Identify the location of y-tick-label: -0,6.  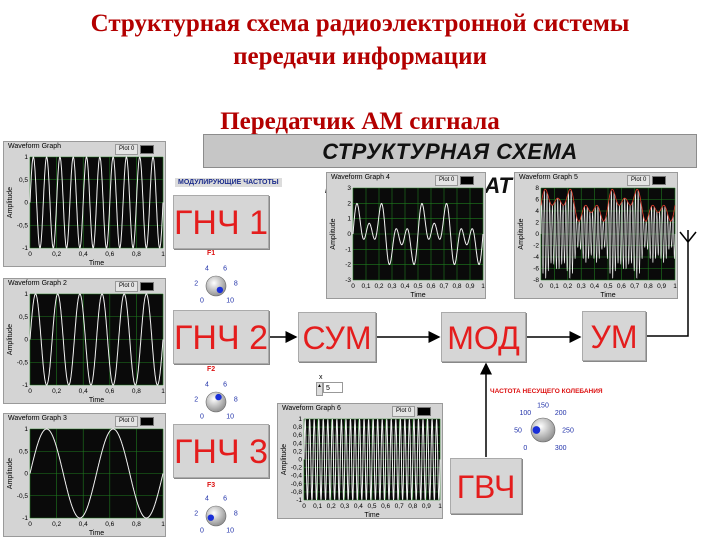
(297, 484).